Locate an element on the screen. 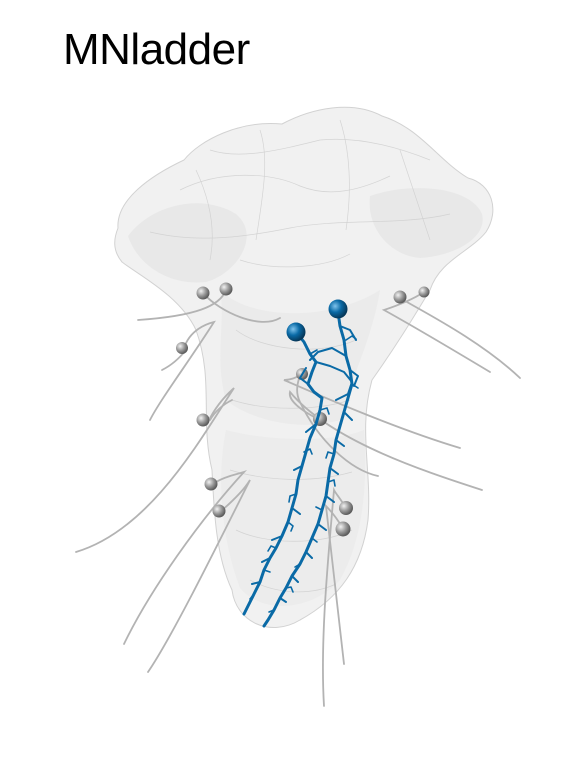 Image resolution: width=580 pixels, height=770 pixels. mesh-lobe-left is located at coordinates (187, 243).